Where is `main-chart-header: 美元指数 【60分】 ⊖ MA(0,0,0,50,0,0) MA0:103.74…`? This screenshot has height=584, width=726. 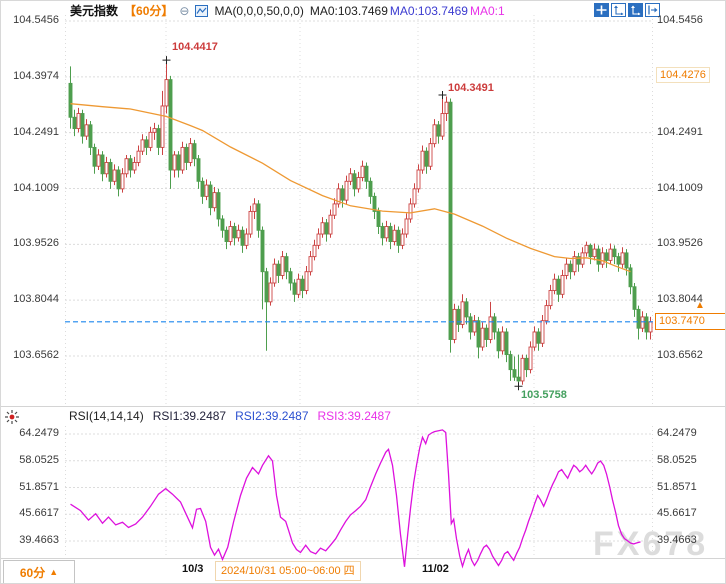
main-chart-header: 美元指数 【60分】 ⊖ MA(0,0,0,50,0,0) MA0:103.74… is located at coordinates (288, 11).